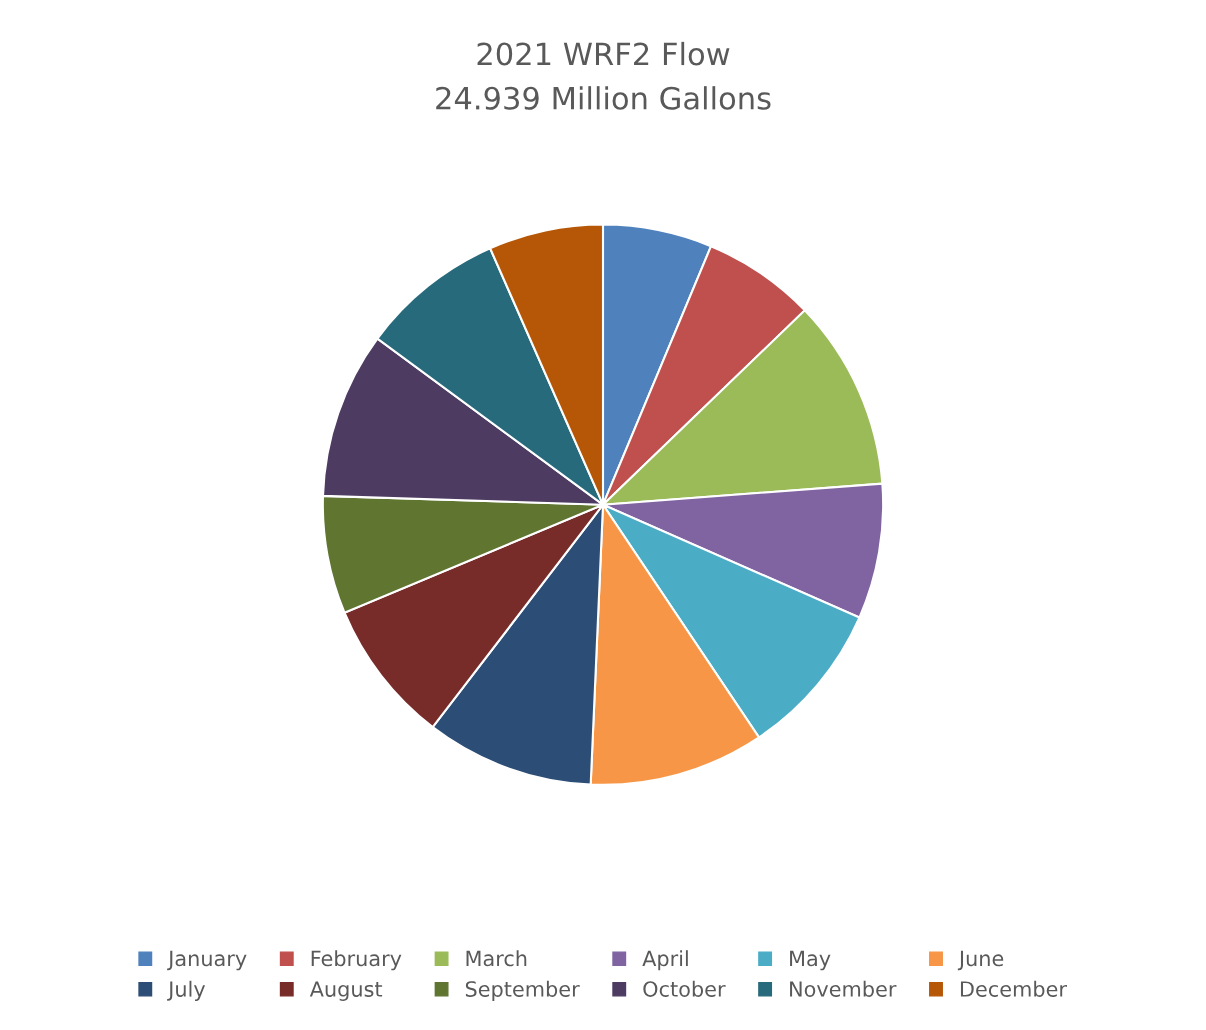  I want to click on legend-label: August, so click(346, 991).